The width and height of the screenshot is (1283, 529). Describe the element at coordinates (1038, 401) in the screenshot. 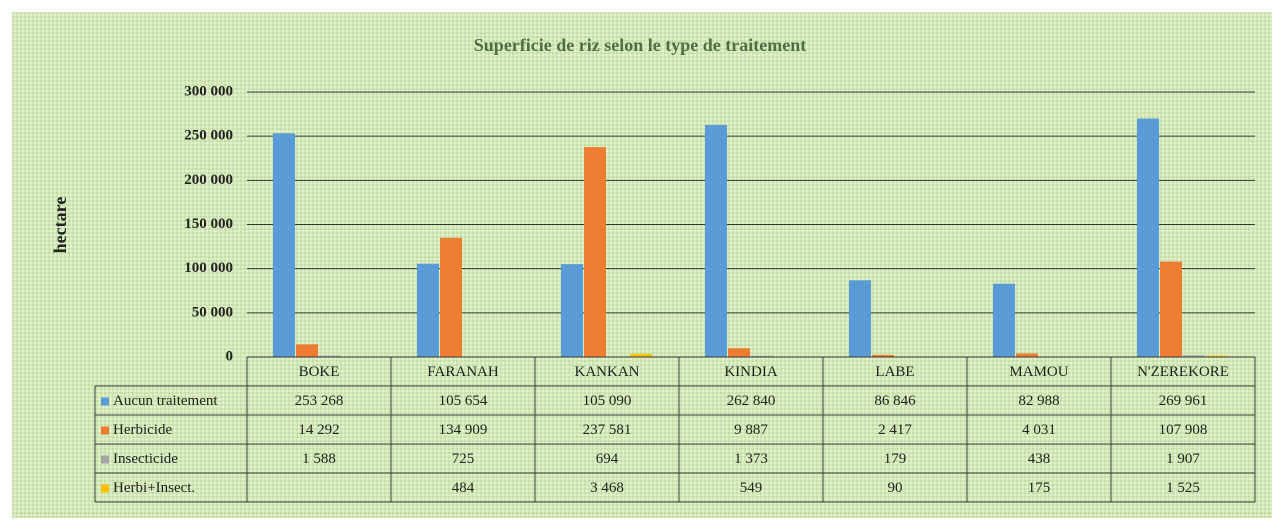

I see `table-value: 82 988` at that location.